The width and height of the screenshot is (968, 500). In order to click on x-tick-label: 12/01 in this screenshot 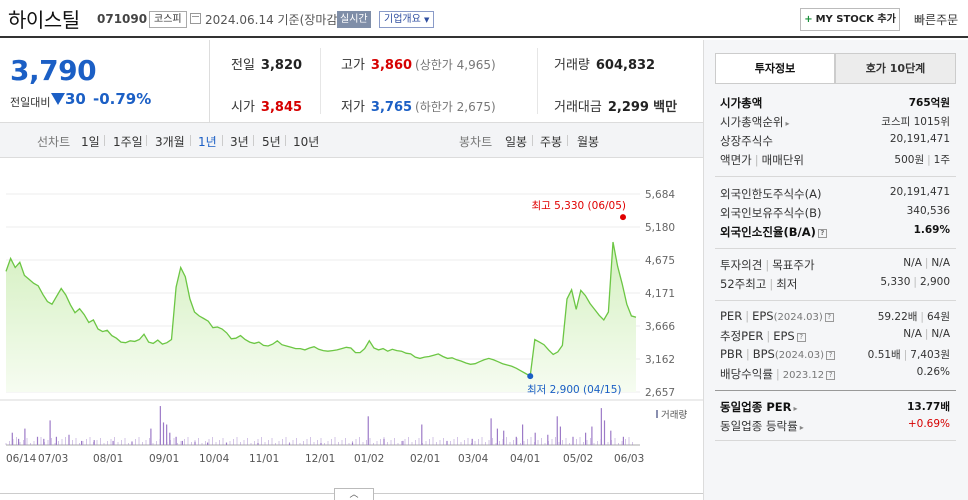, I will do `click(320, 459)`.